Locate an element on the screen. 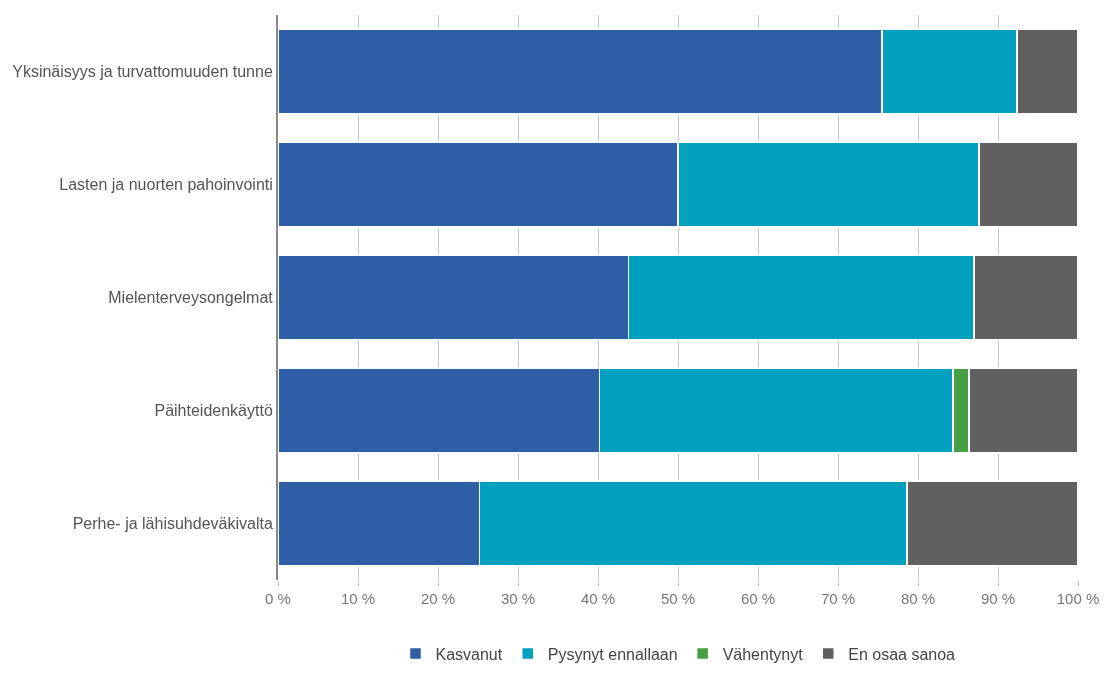 The image size is (1118, 682). legend-label: Pysynyt ennallaan is located at coordinates (612, 654).